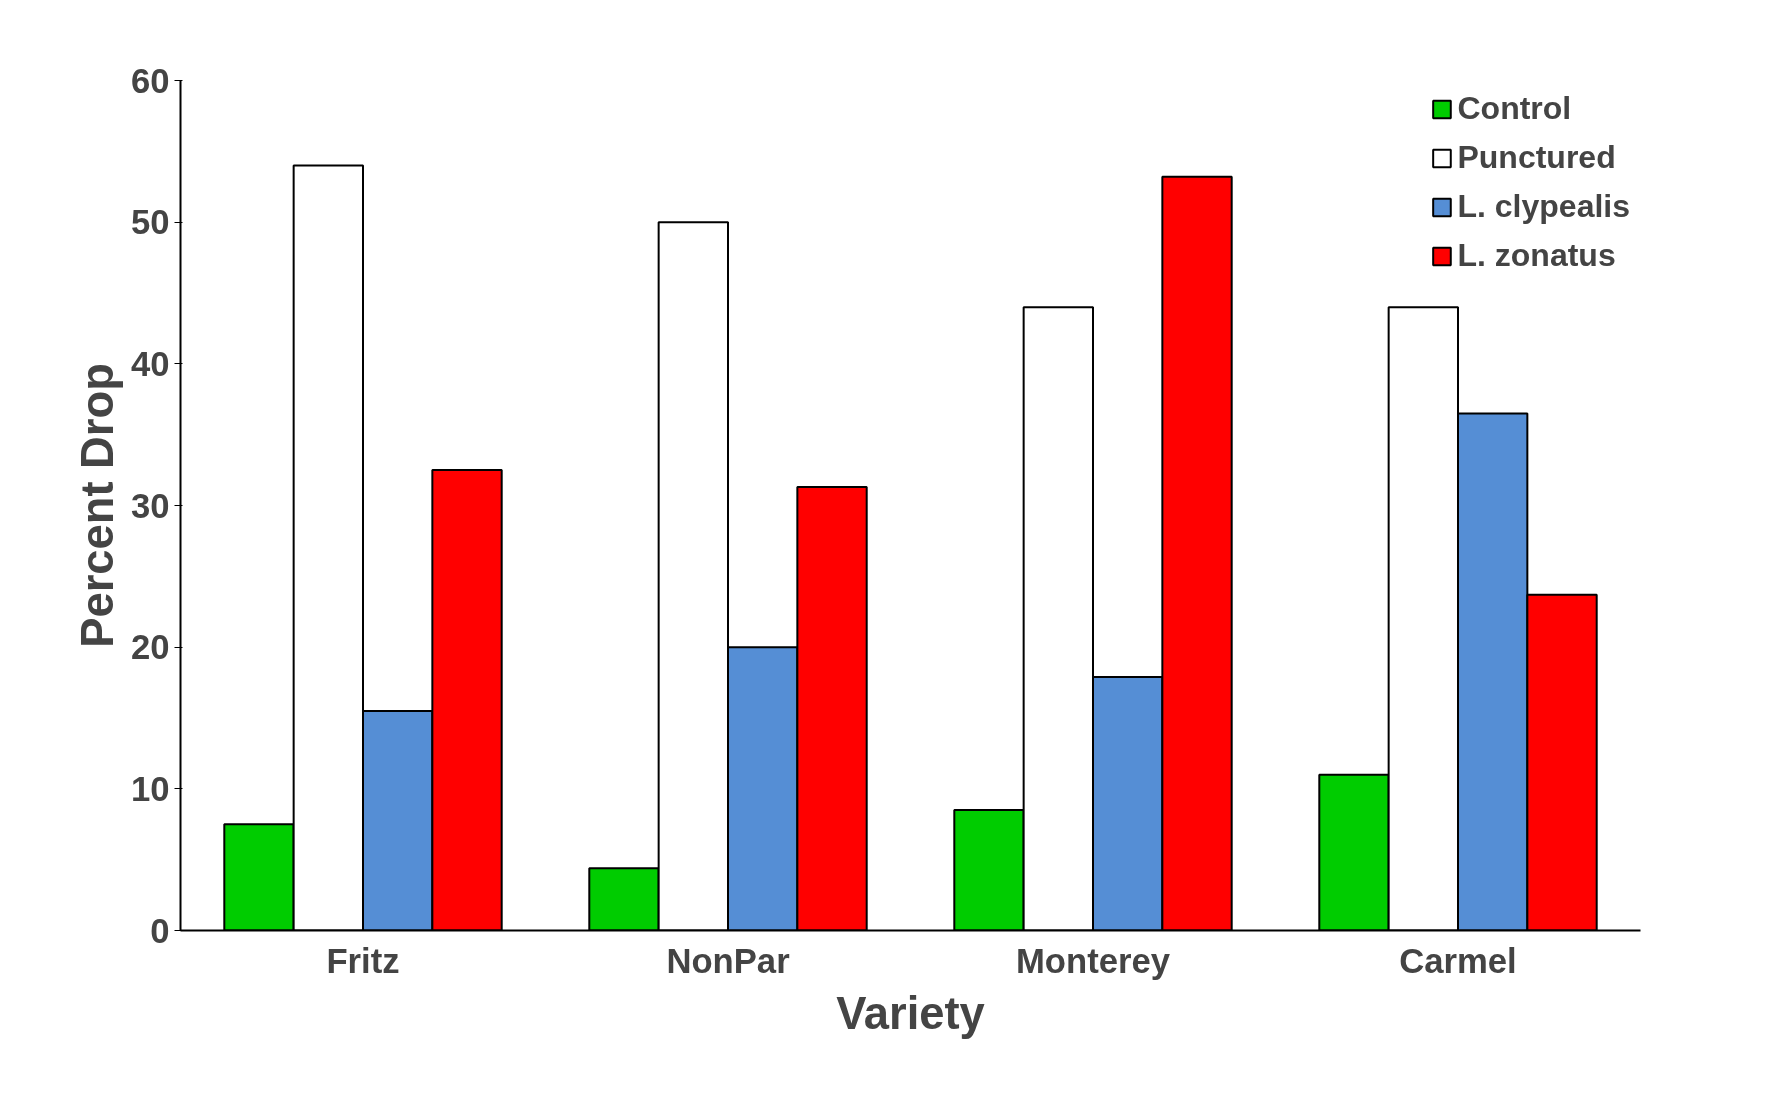 This screenshot has width=1772, height=1114. I want to click on y-tick-label: 0, so click(160, 930).